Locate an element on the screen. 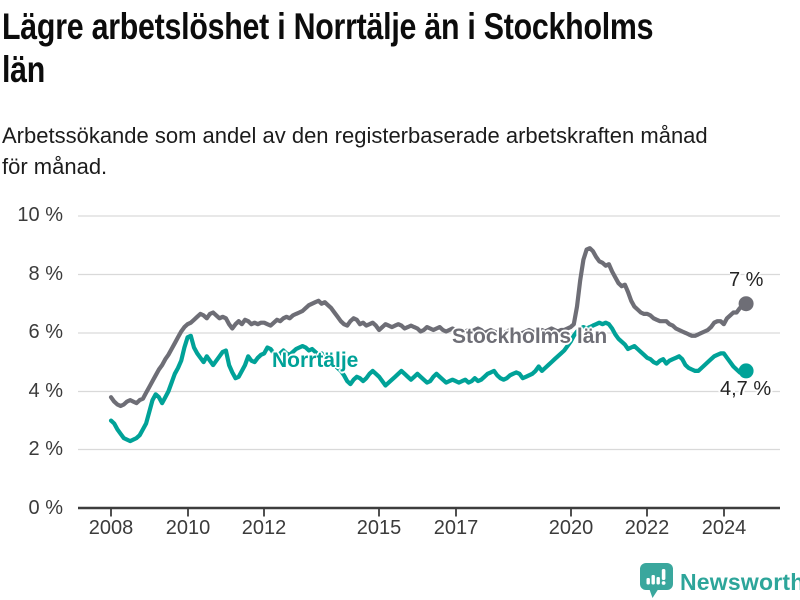 The width and height of the screenshot is (800, 600). newsworthy-logo: Newsworthy is located at coordinates (720, 580).